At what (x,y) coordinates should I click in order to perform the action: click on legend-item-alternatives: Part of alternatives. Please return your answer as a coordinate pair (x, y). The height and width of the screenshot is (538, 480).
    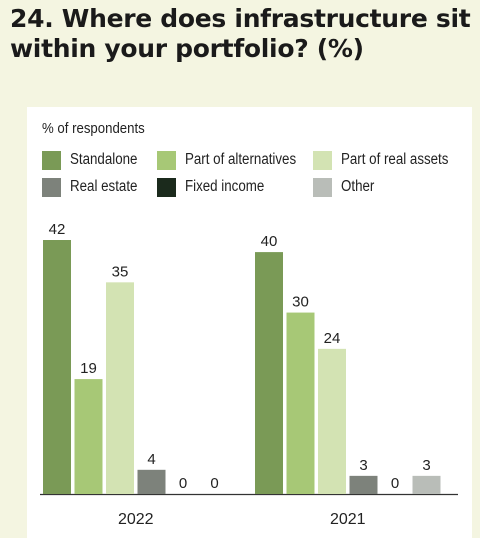
    Looking at the image, I should click on (235, 160).